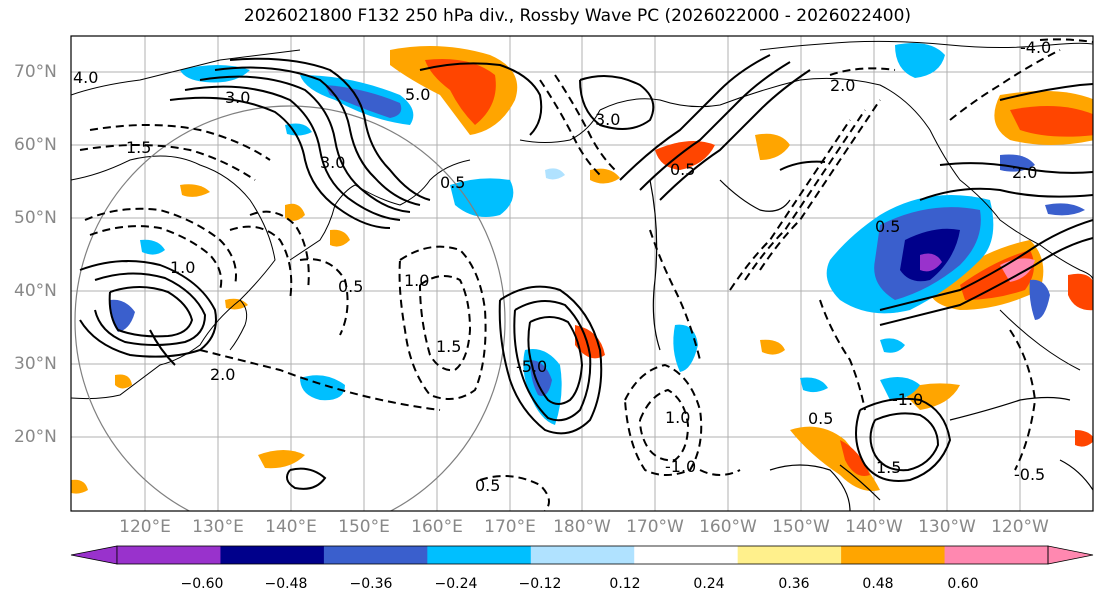 The height and width of the screenshot is (604, 1105). I want to click on lon-label: 120°W, so click(1020, 527).